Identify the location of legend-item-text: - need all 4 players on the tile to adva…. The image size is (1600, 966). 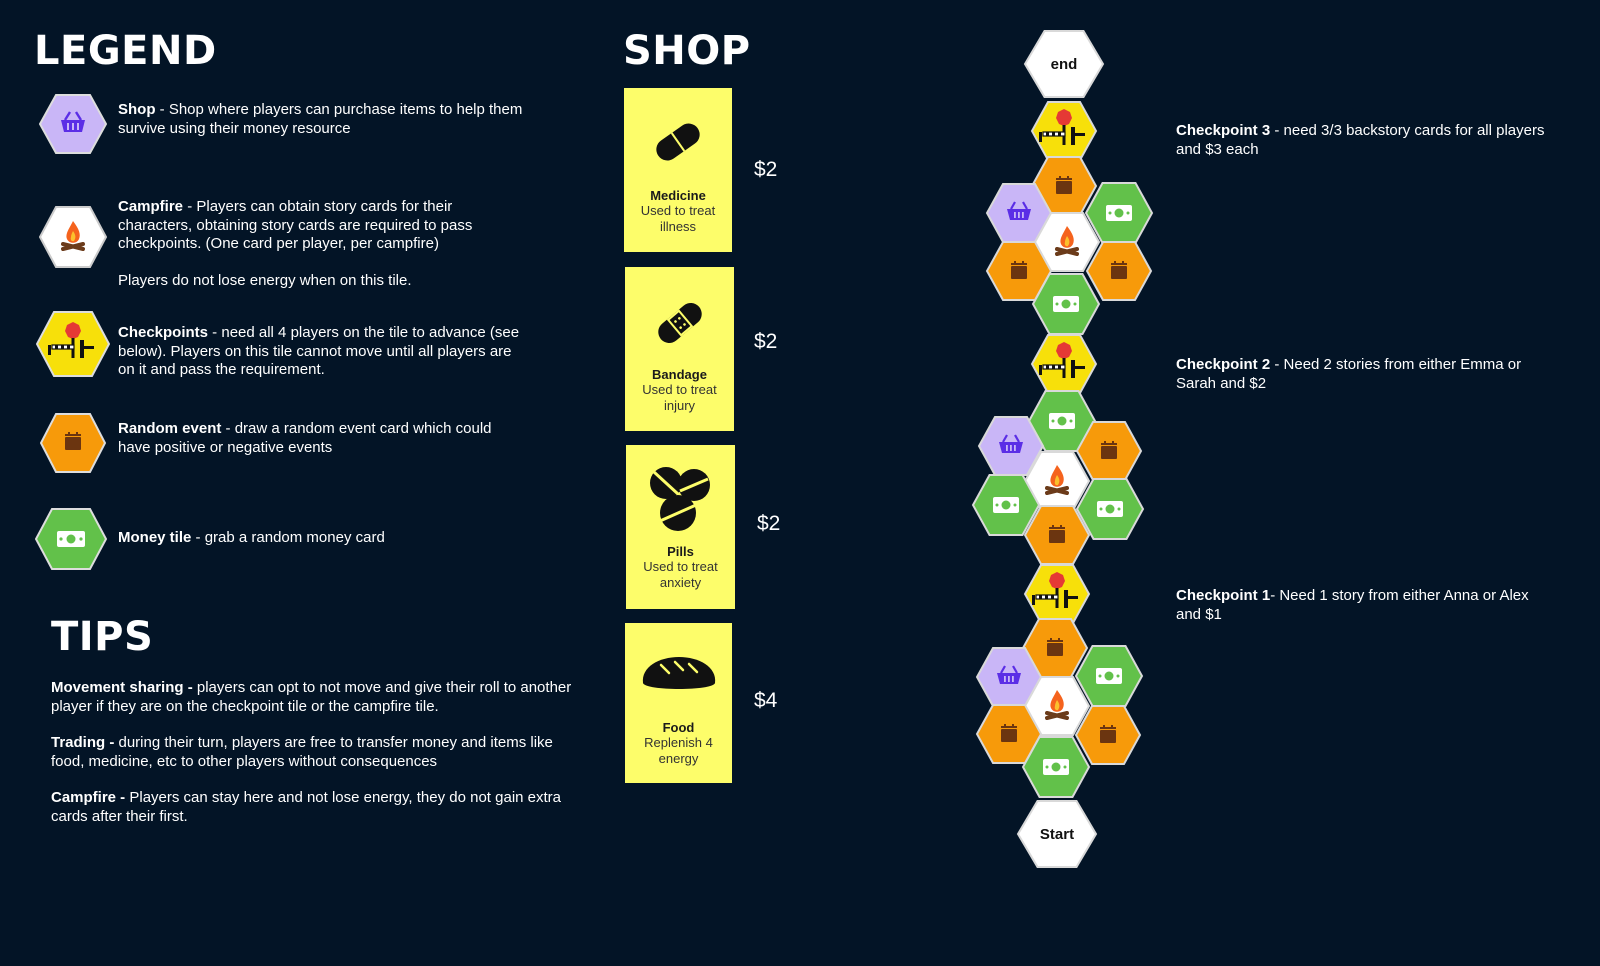
(319, 351).